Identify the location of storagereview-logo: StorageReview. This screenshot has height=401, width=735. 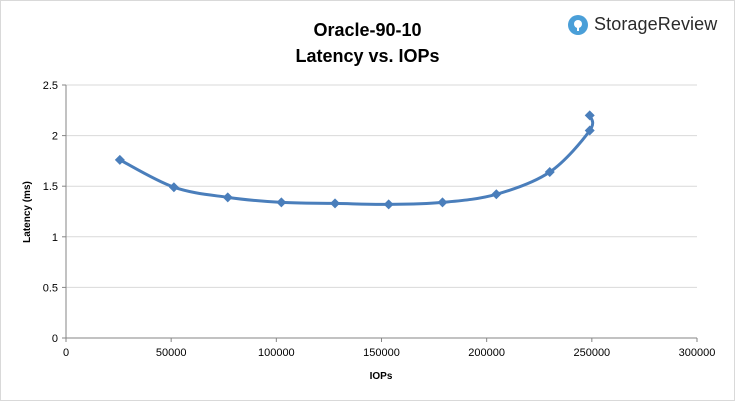
(642, 24).